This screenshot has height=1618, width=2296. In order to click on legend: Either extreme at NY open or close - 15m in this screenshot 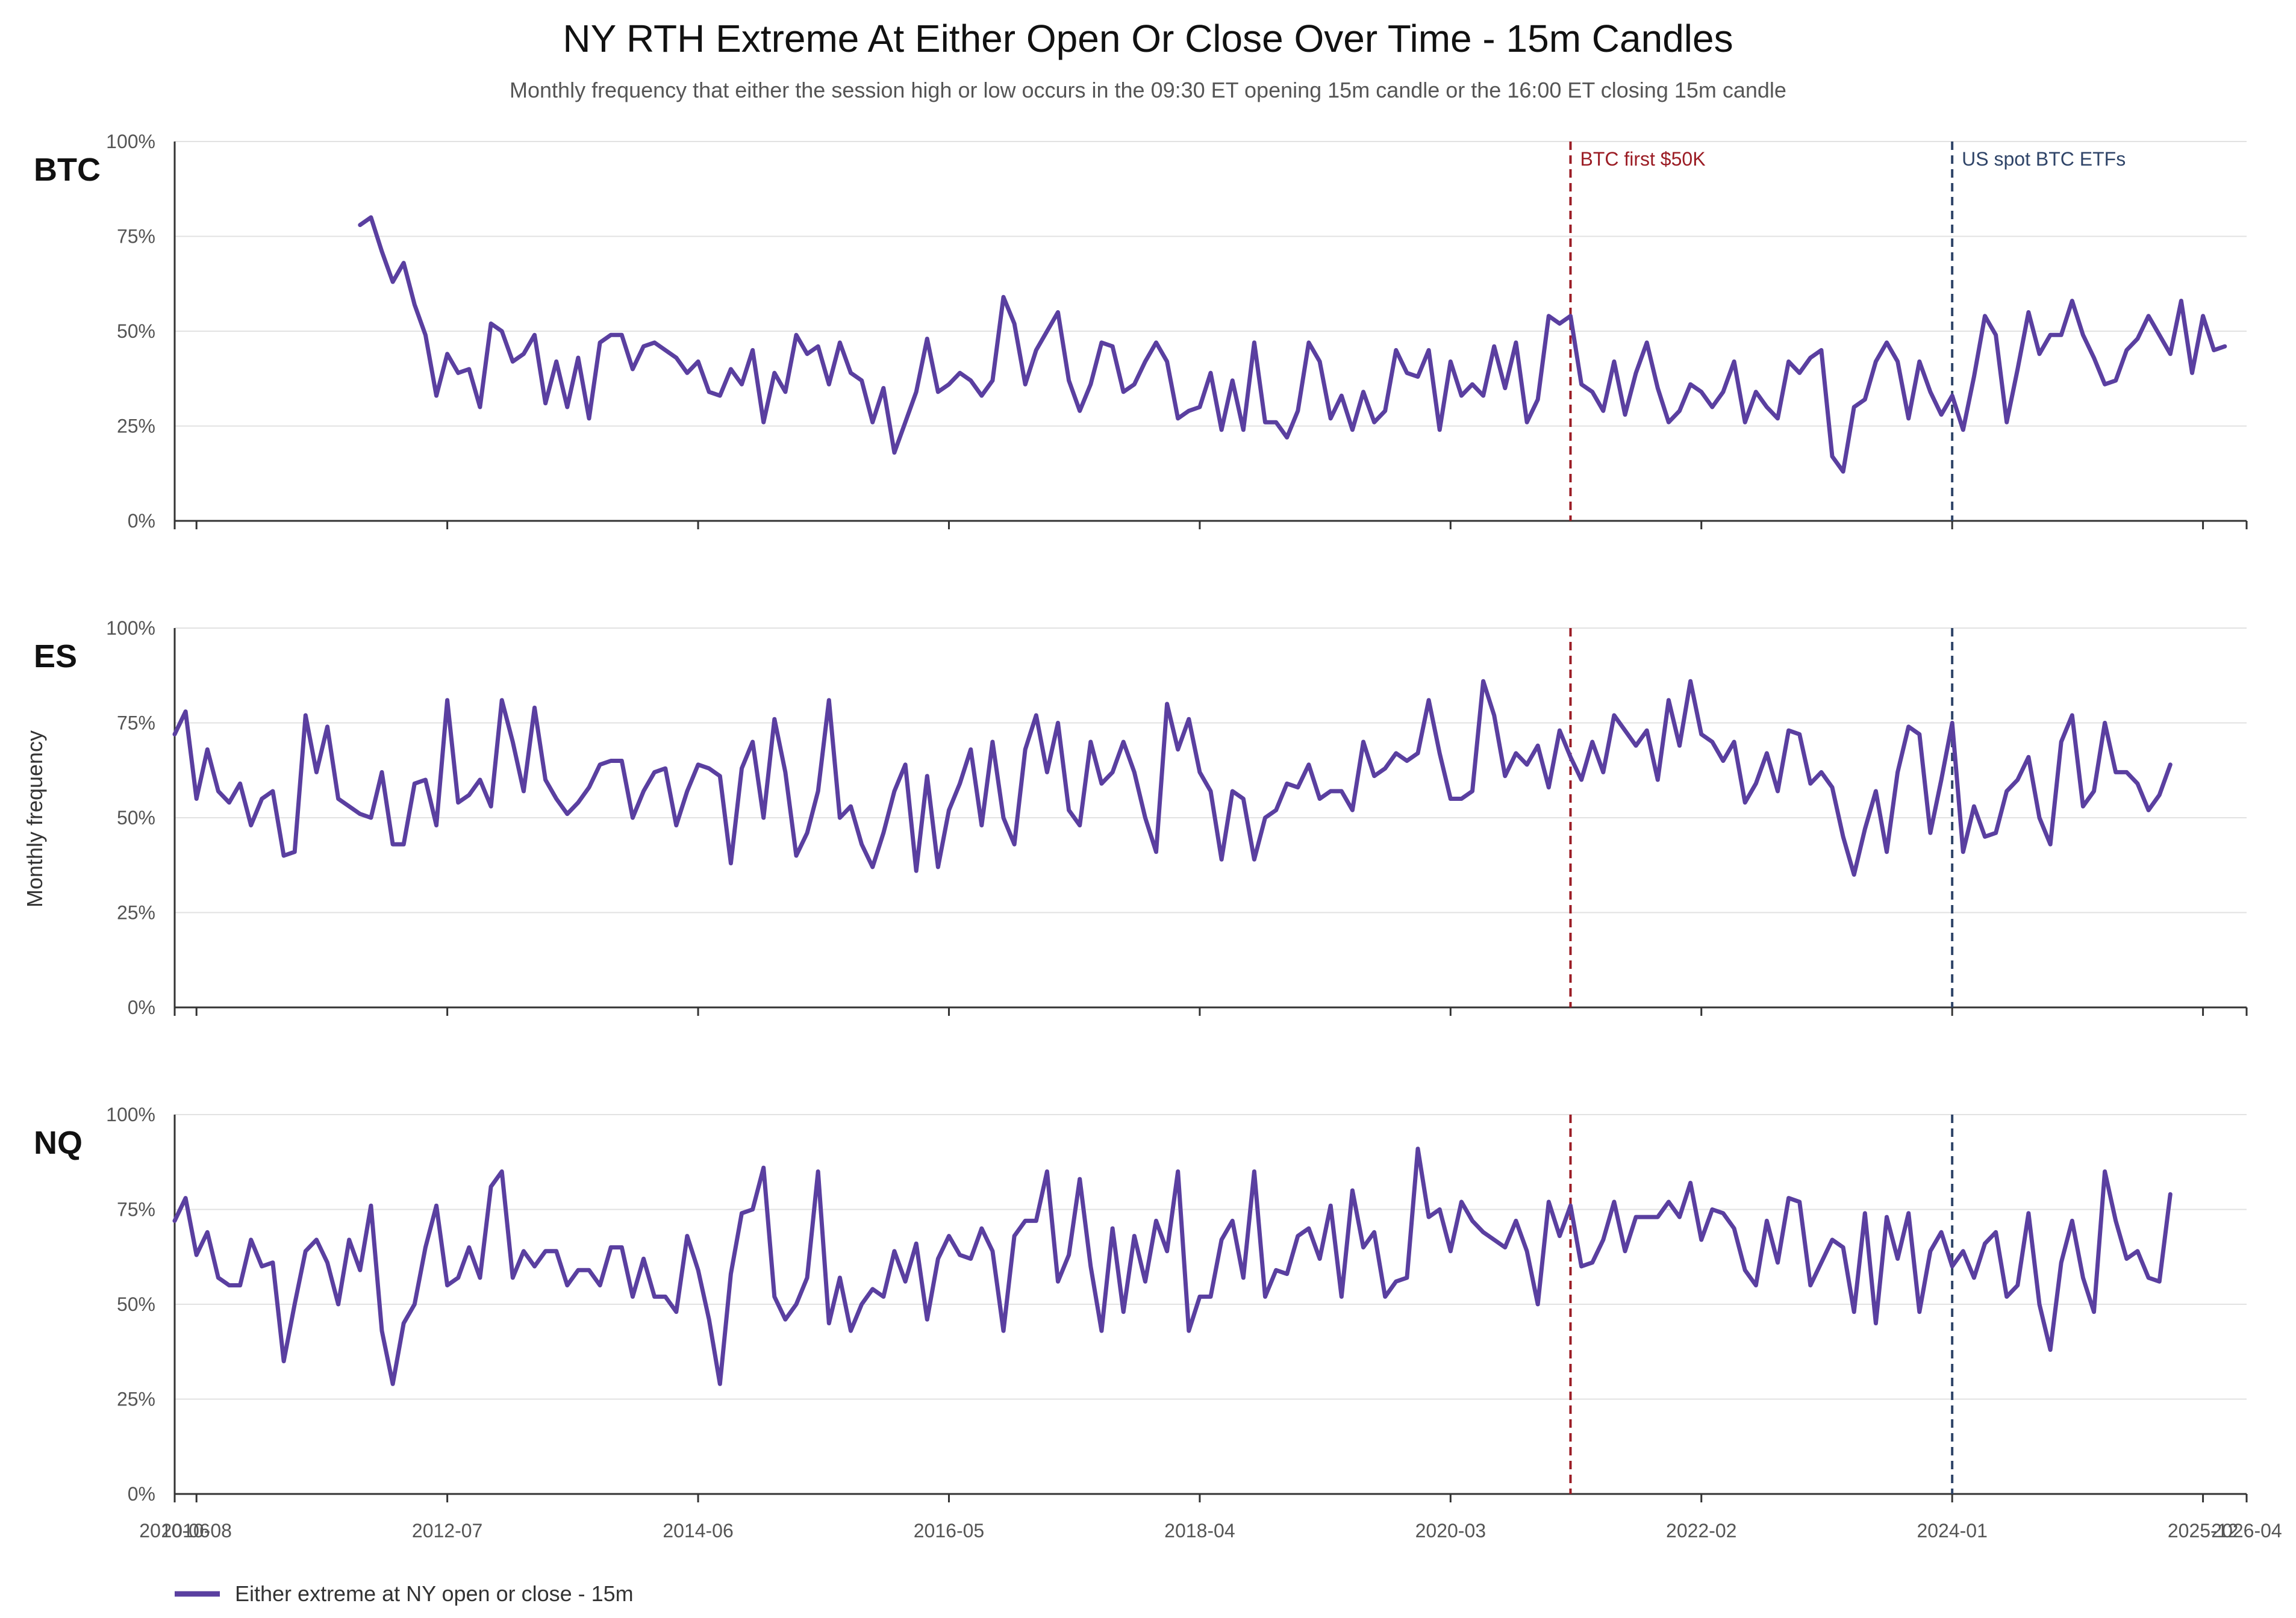, I will do `click(405, 1594)`.